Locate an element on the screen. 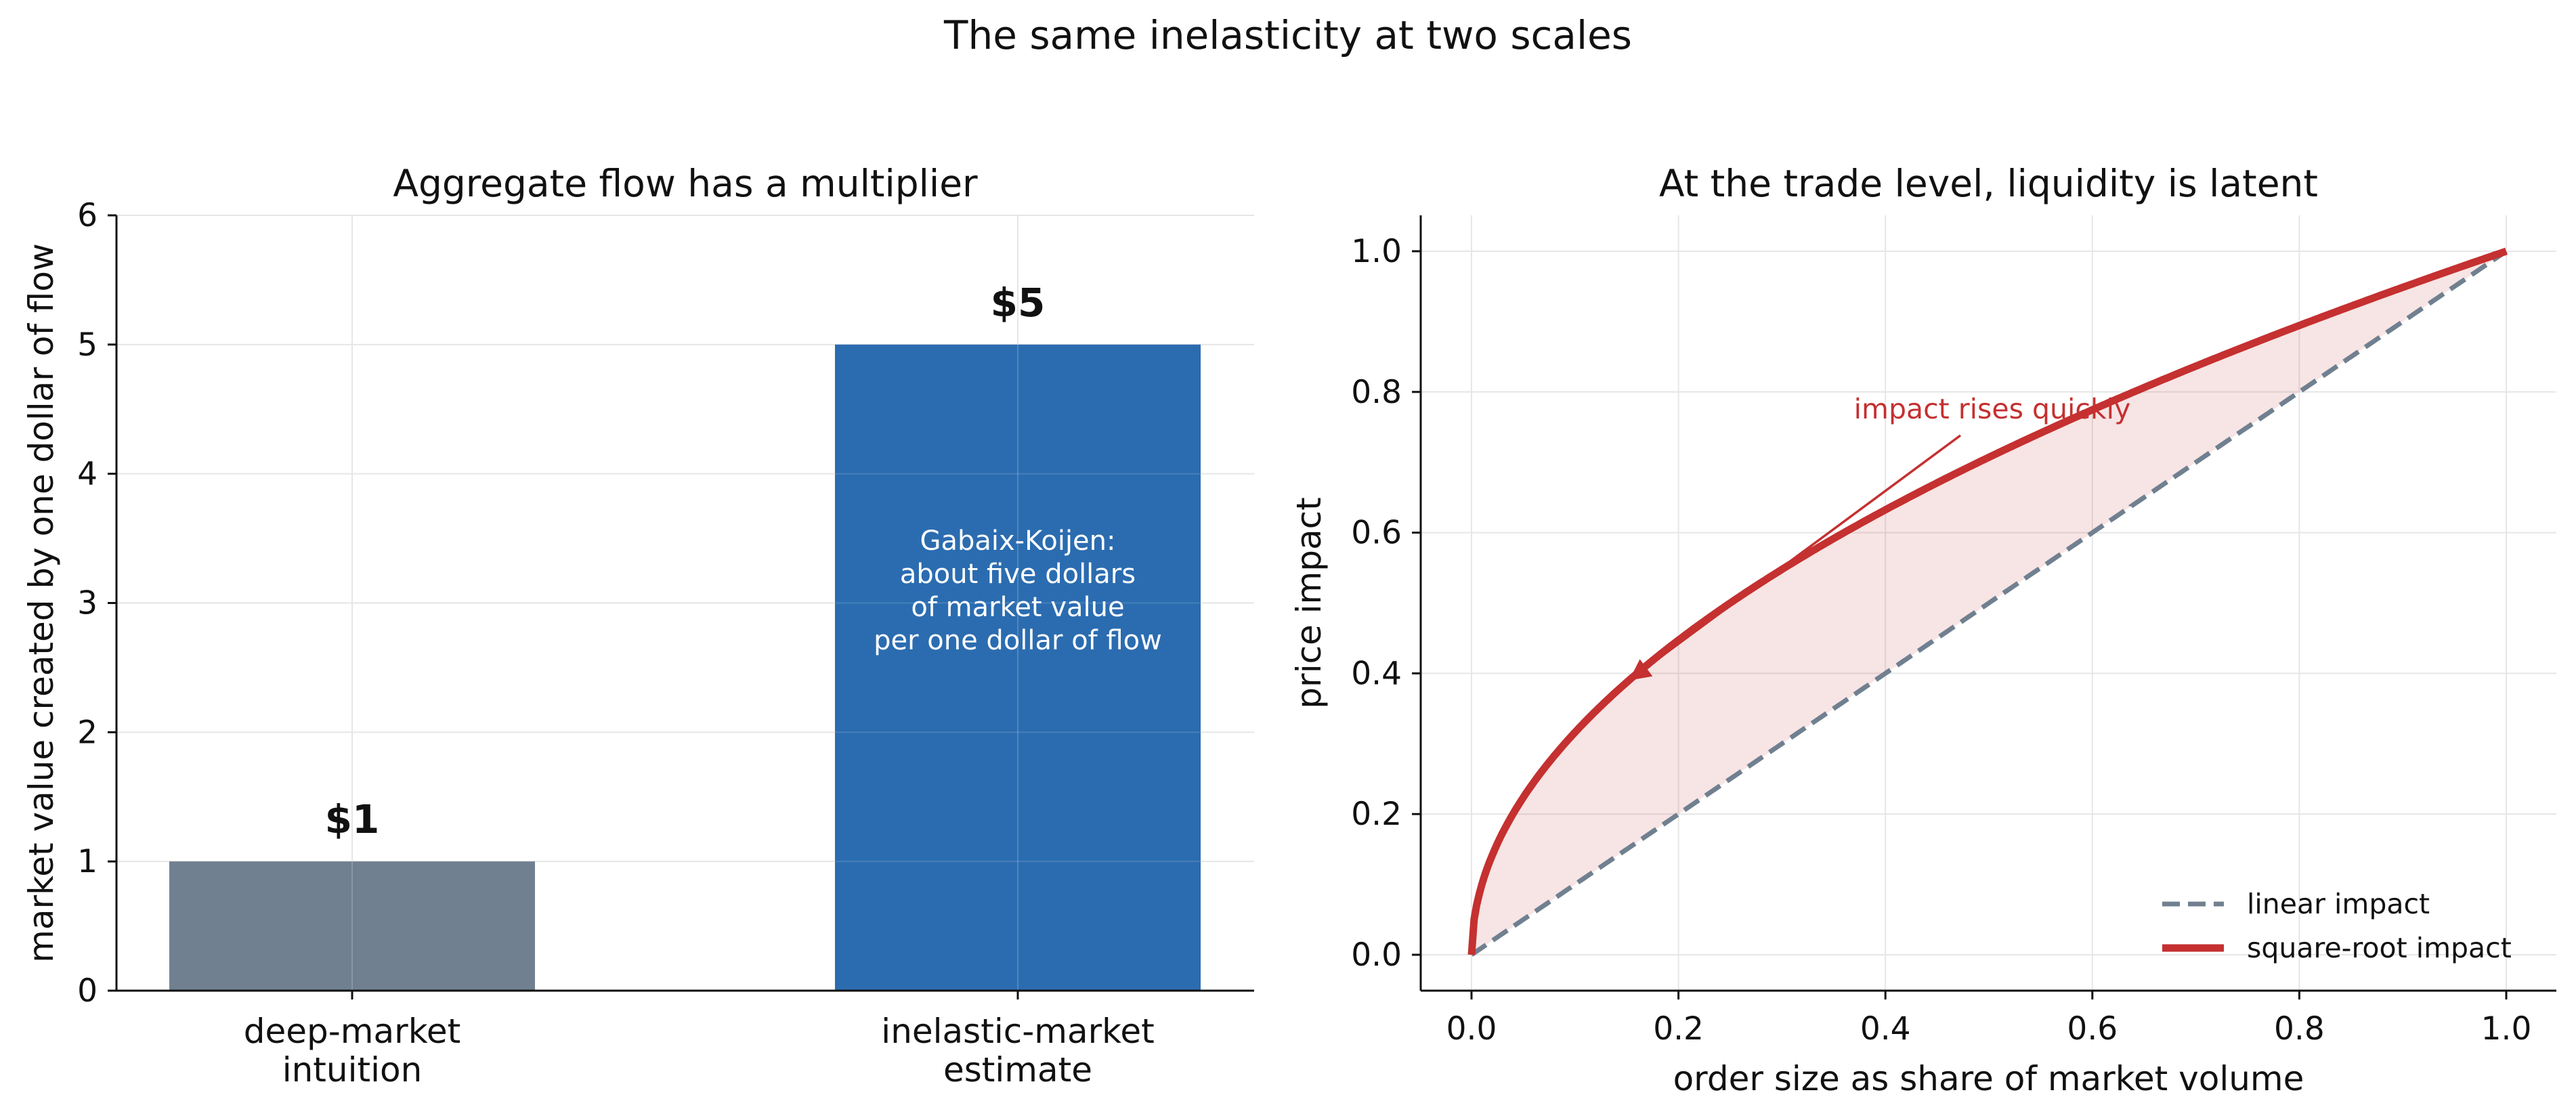  y-tick-label: 0.8 is located at coordinates (1376, 392).